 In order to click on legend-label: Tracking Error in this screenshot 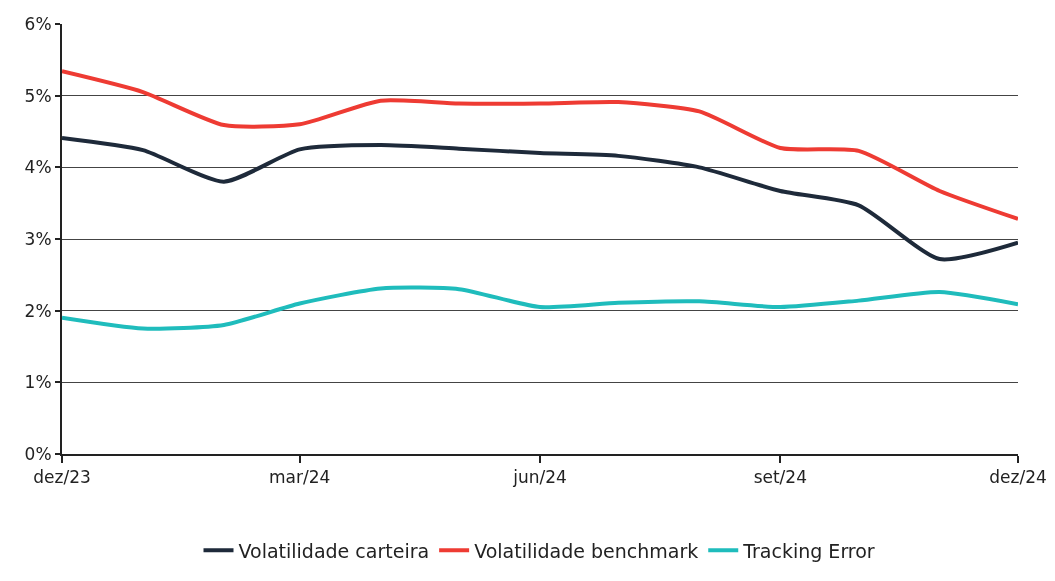, I will do `click(808, 550)`.